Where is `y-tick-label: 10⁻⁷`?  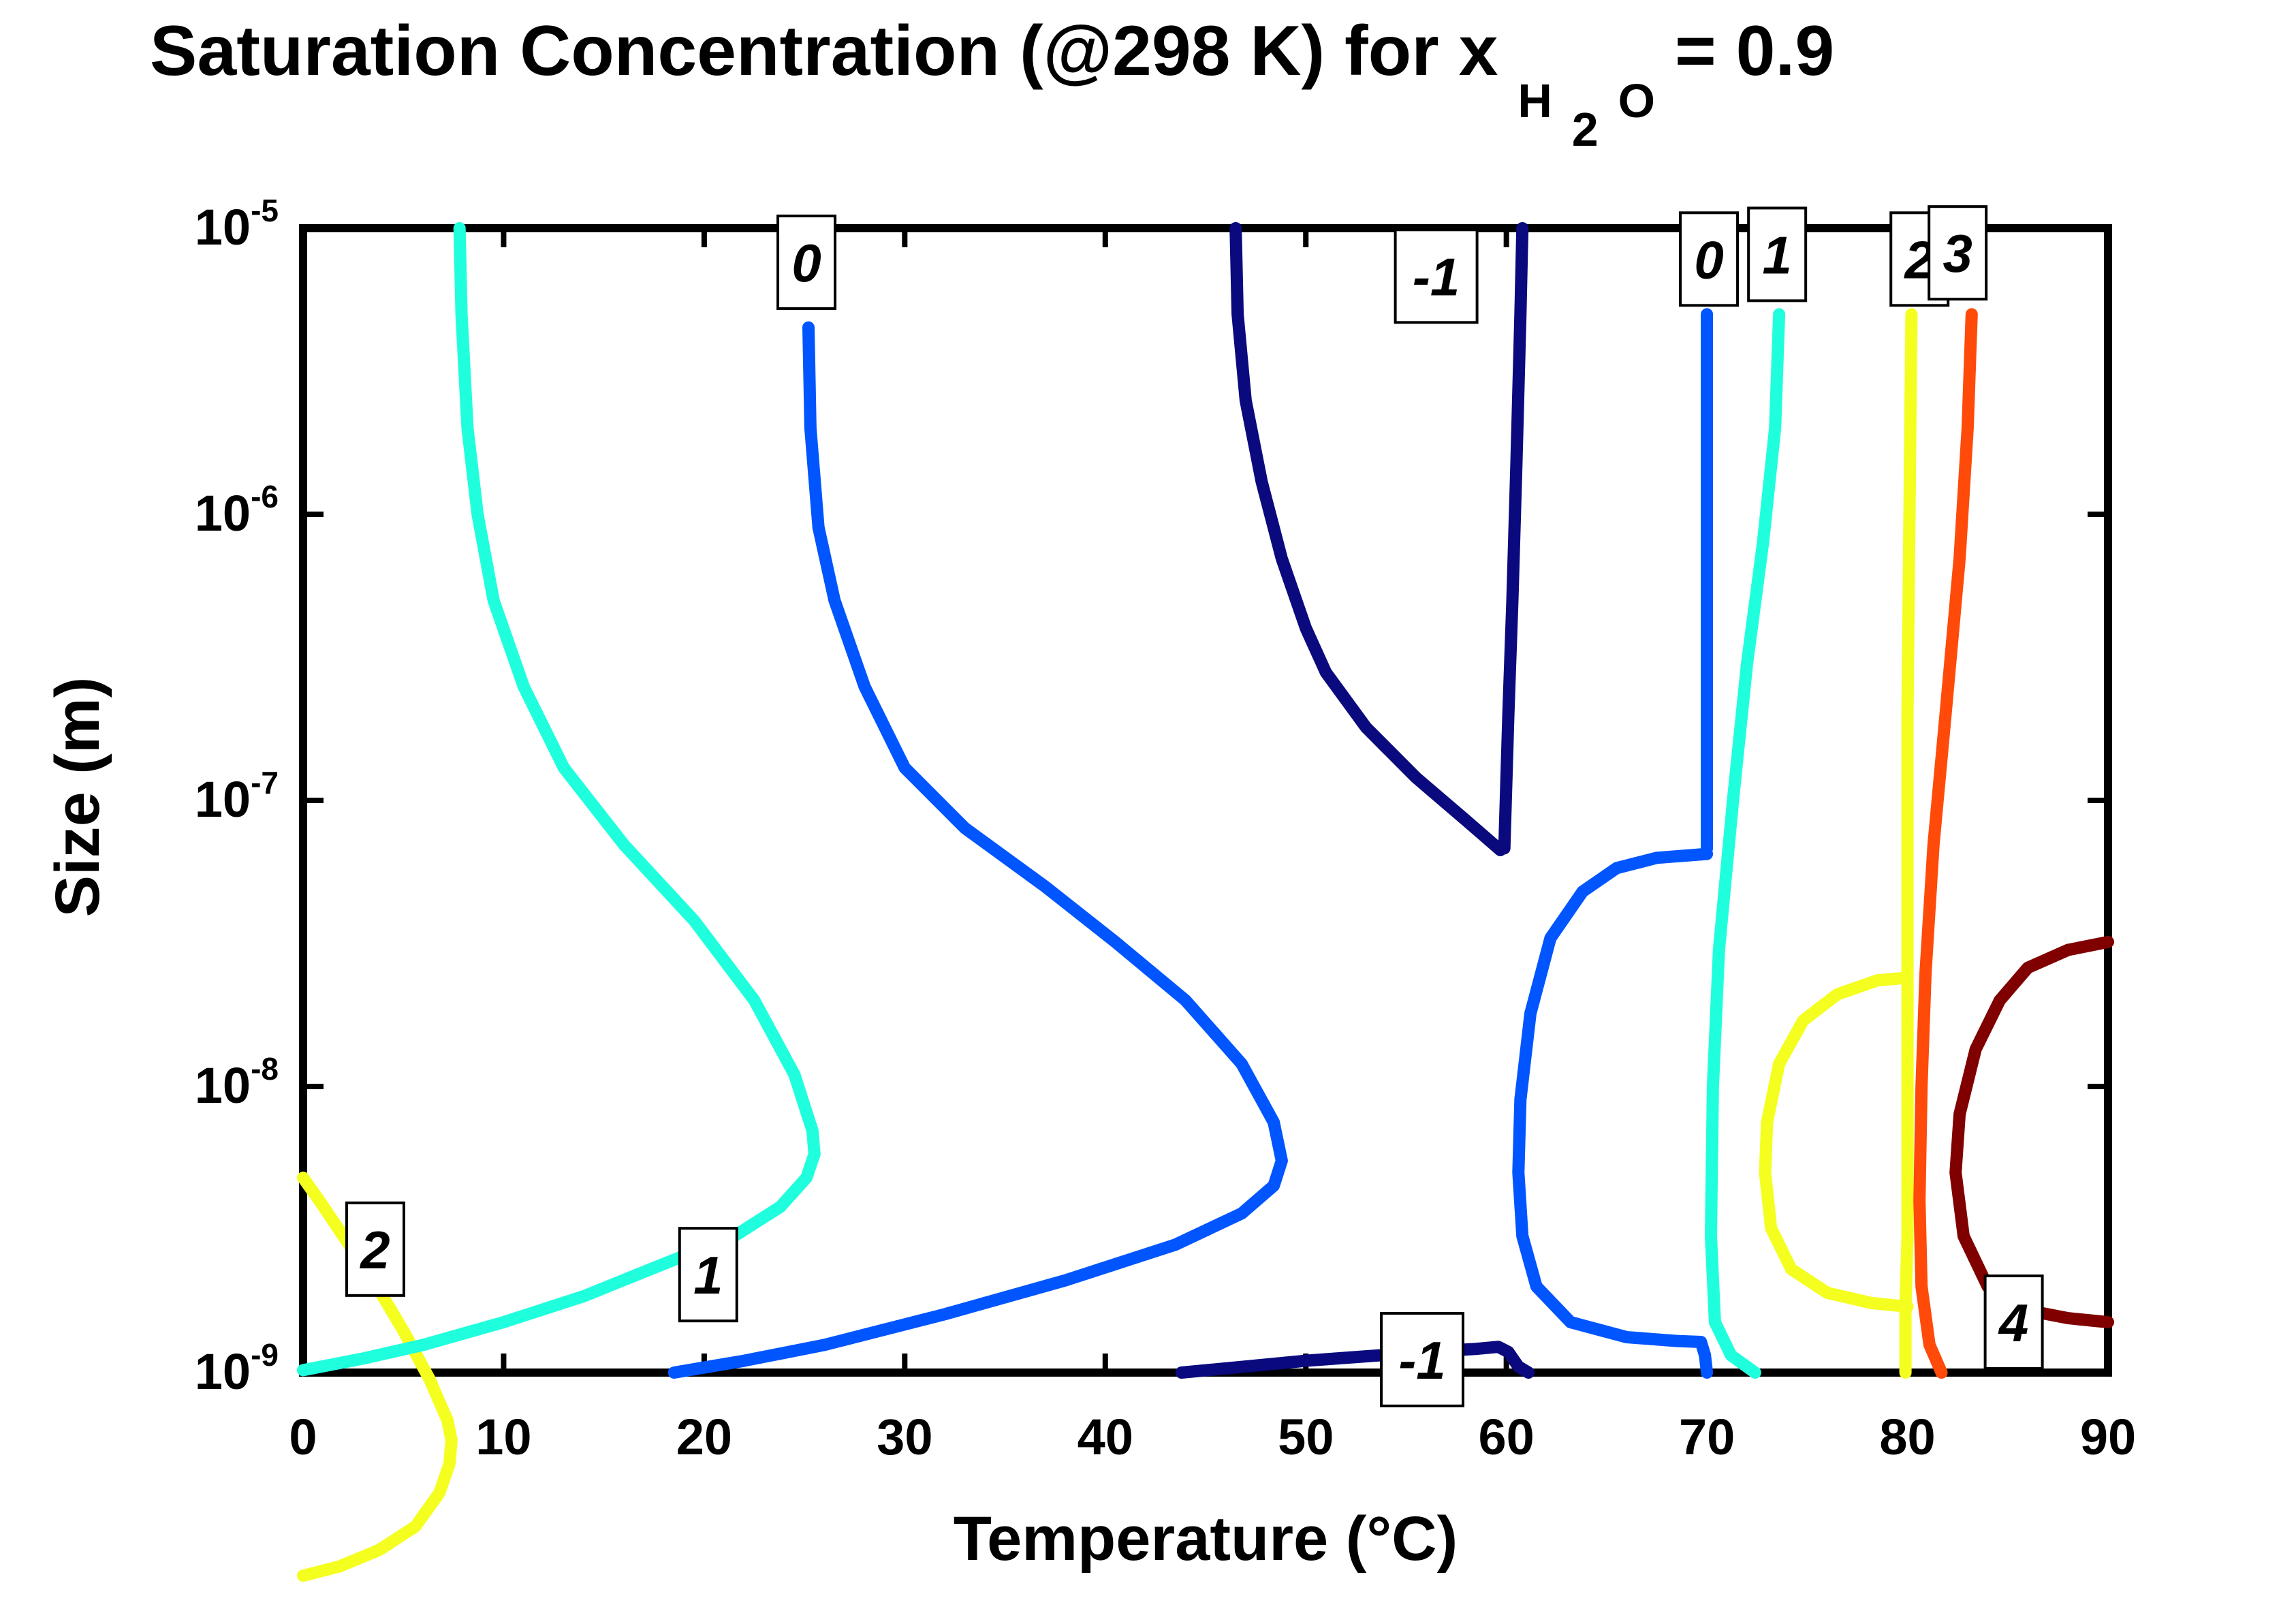 y-tick-label: 10⁻⁷ is located at coordinates (237, 797).